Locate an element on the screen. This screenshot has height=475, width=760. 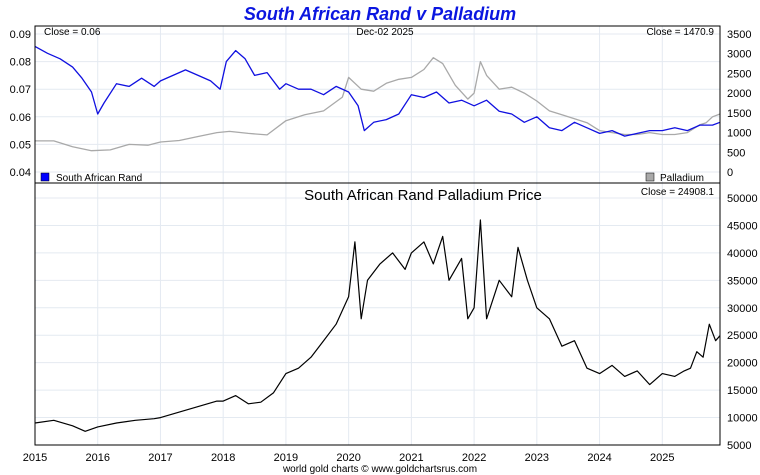
y-right-tick-label: 1500 is located at coordinates (739, 114).